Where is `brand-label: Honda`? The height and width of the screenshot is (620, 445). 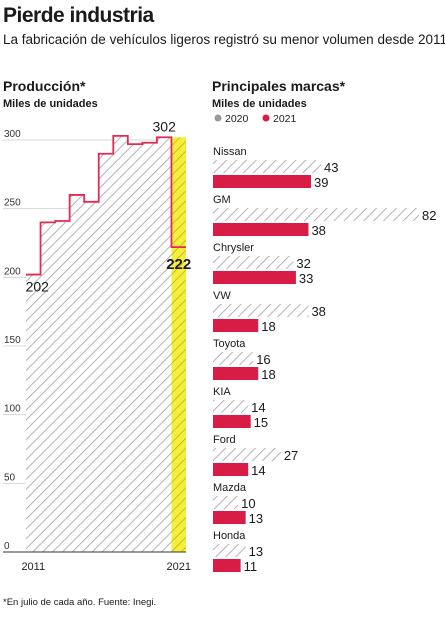
brand-label: Honda is located at coordinates (229, 536).